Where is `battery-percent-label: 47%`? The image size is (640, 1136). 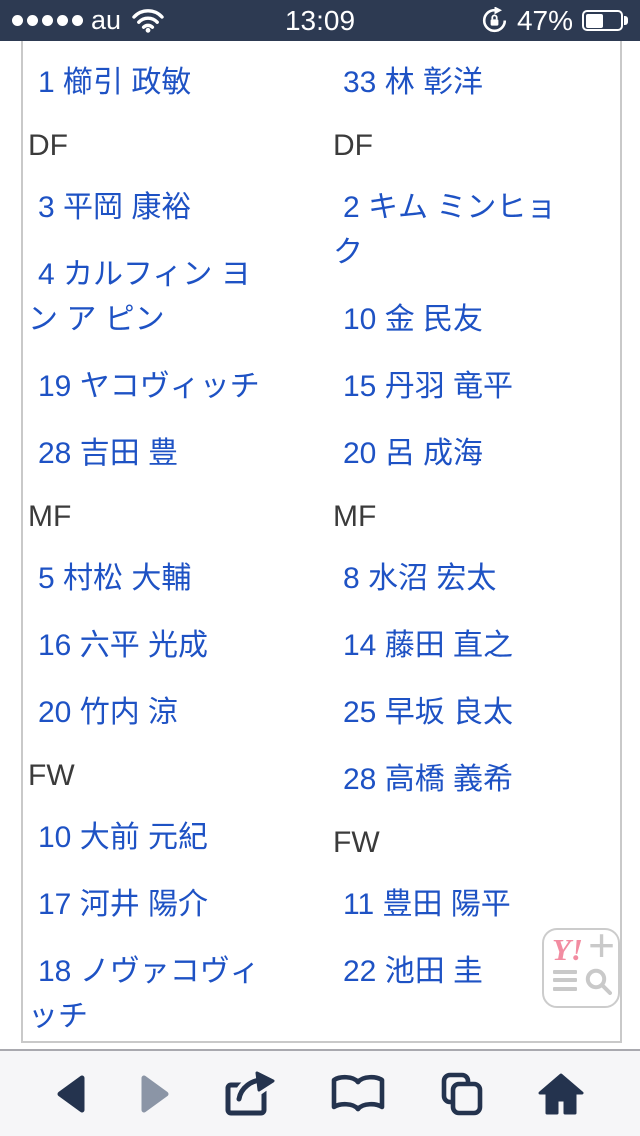
battery-percent-label: 47% is located at coordinates (544, 20).